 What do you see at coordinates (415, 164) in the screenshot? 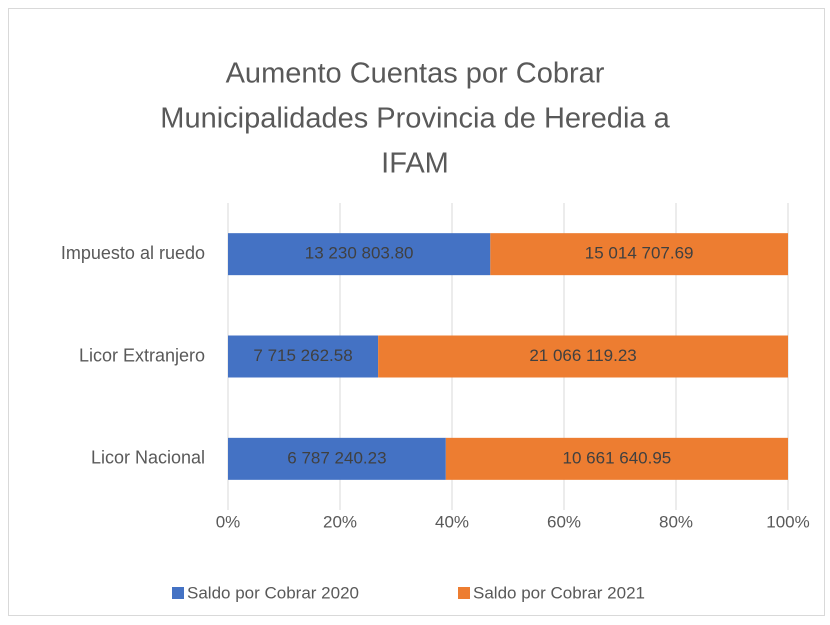
I see `chart-title: IFAM` at bounding box center [415, 164].